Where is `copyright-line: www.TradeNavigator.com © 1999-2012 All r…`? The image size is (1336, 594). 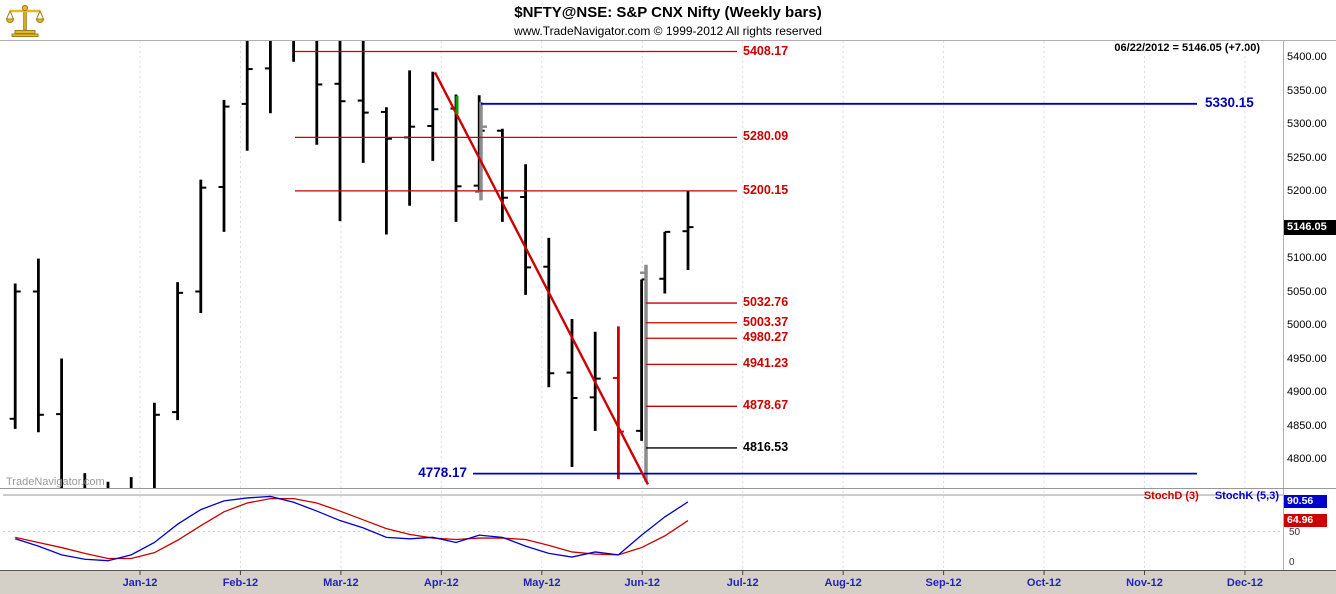
copyright-line: www.TradeNavigator.com © 1999-2012 All r… is located at coordinates (668, 31).